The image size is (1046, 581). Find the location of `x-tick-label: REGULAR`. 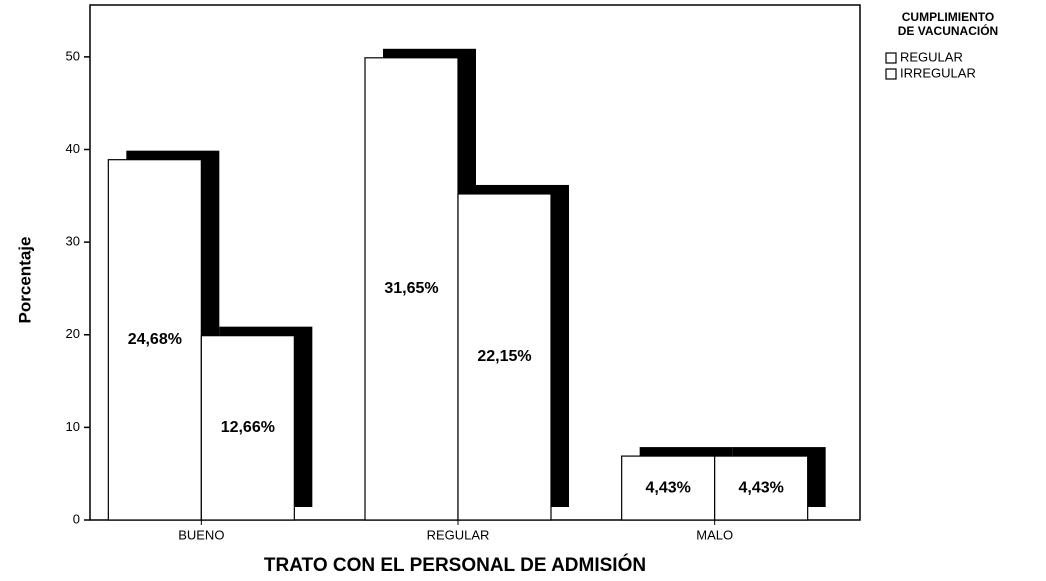

x-tick-label: REGULAR is located at coordinates (458, 534).